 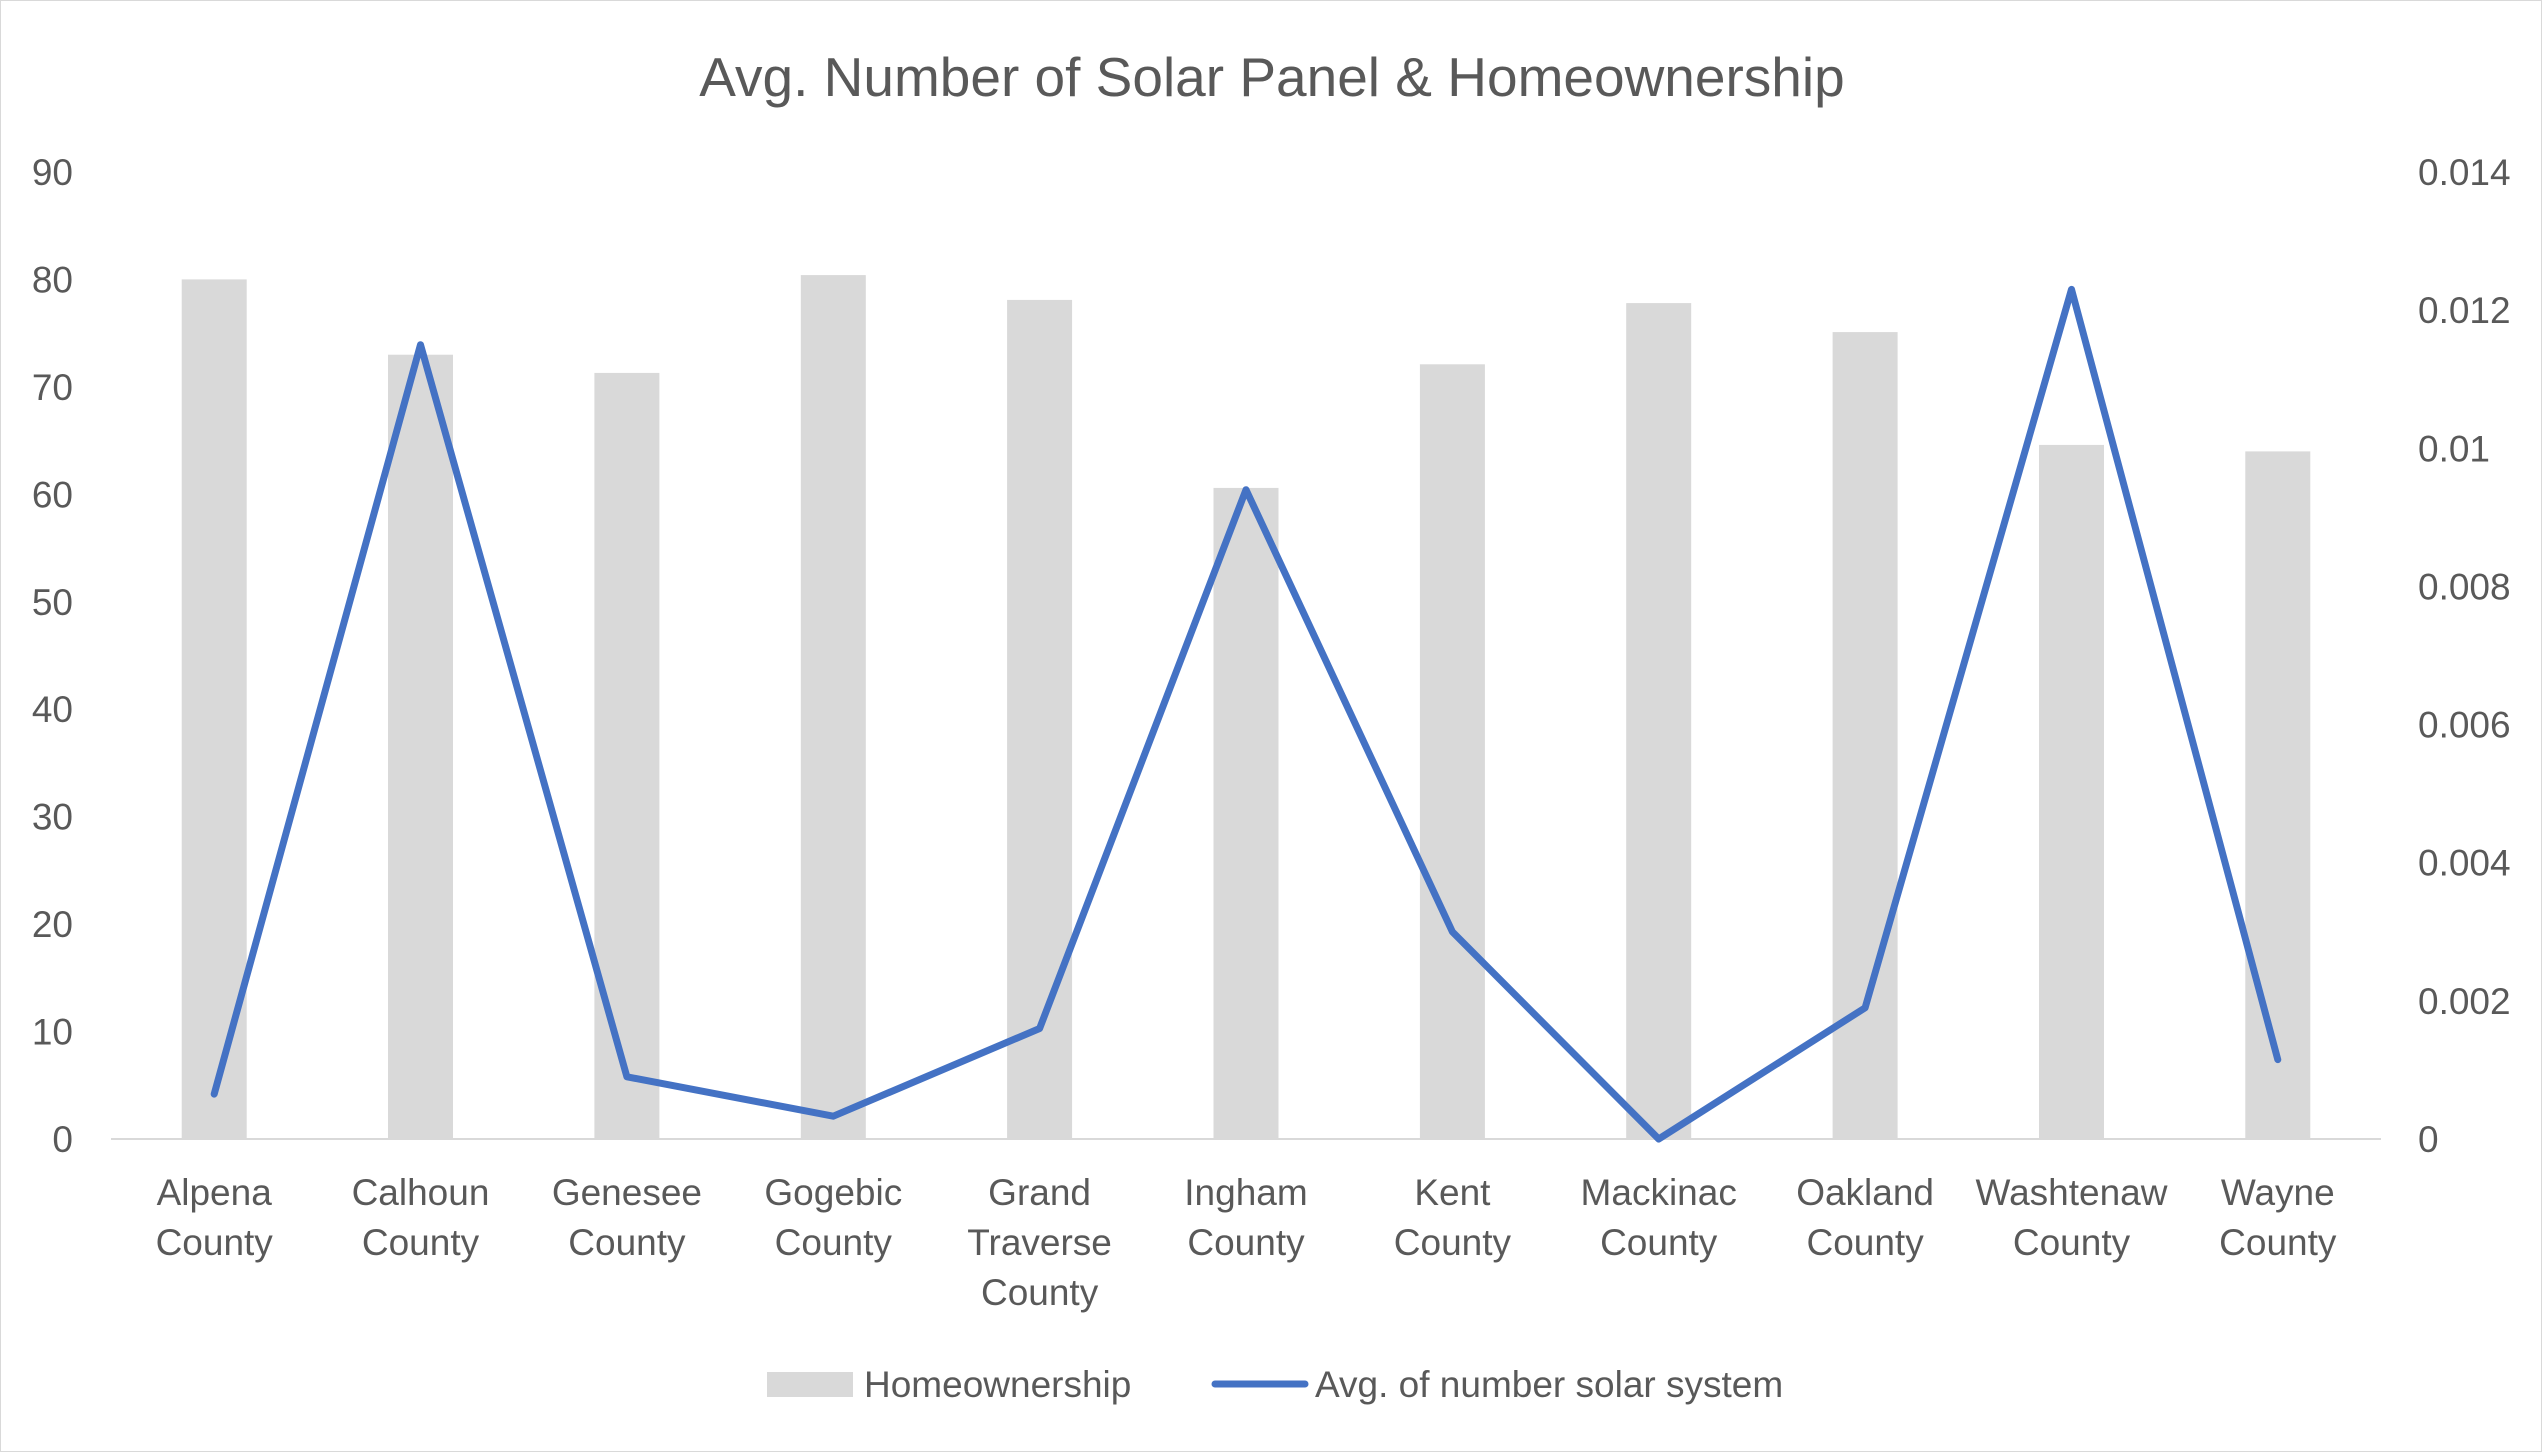 What do you see at coordinates (52, 817) in the screenshot?
I see `left-tick-label-3: 30` at bounding box center [52, 817].